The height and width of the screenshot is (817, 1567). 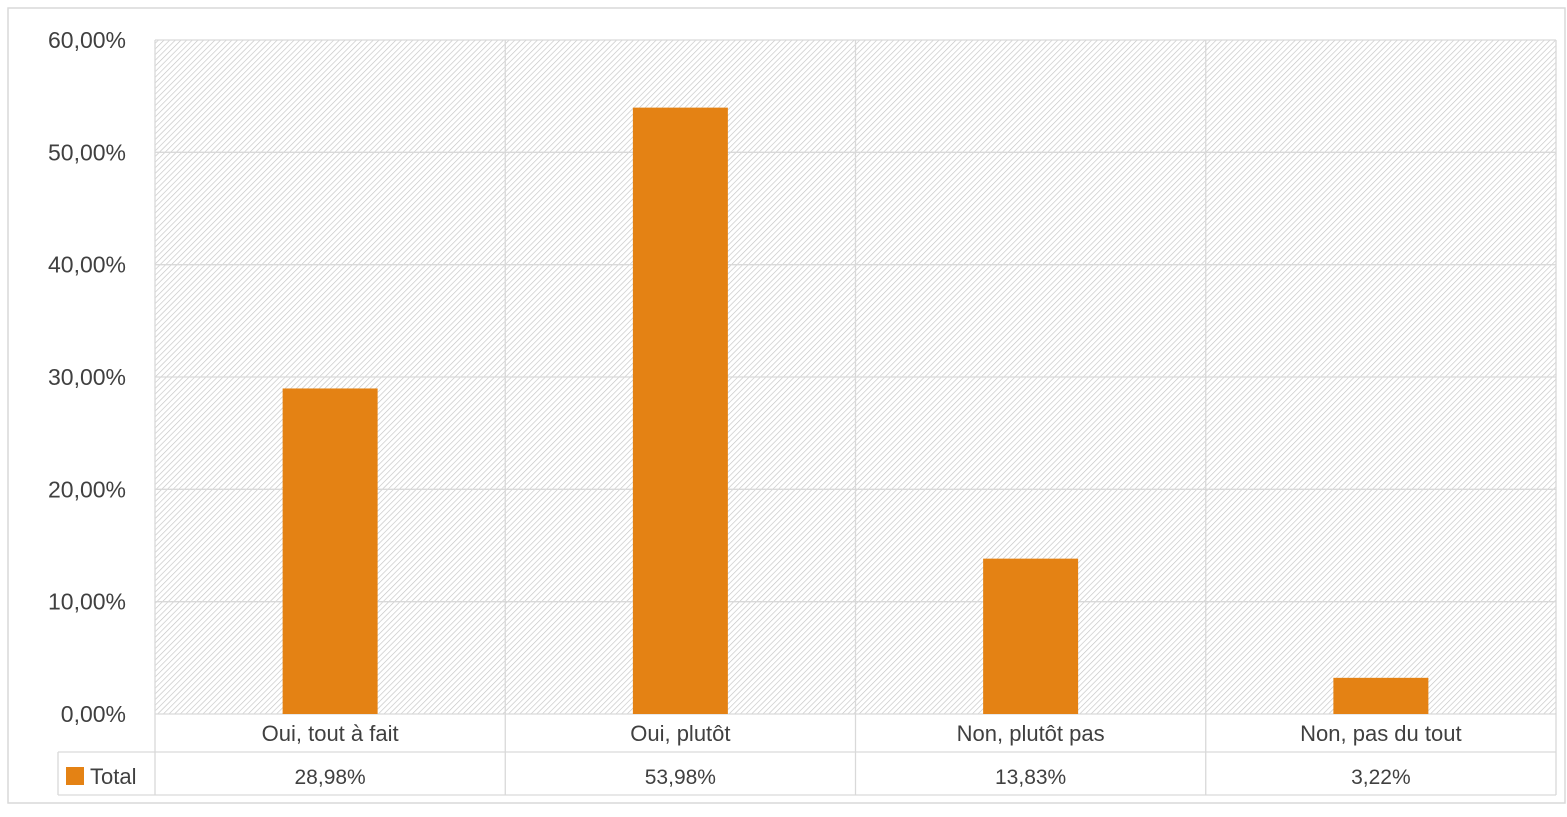 I want to click on category-label: Non, plutôt pas, so click(x=1031, y=733).